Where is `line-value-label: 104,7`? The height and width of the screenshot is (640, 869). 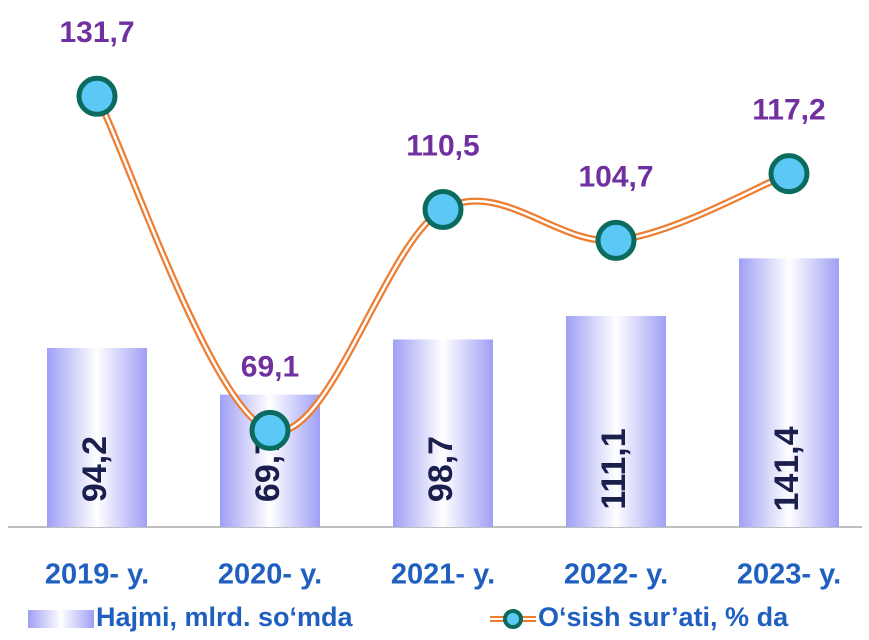
line-value-label: 104,7 is located at coordinates (615, 176).